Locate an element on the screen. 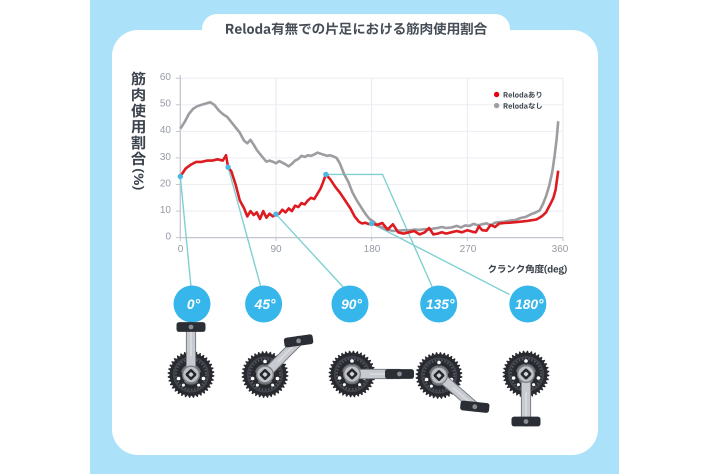 The width and height of the screenshot is (710, 474). svg-text: 0° is located at coordinates (194, 304).